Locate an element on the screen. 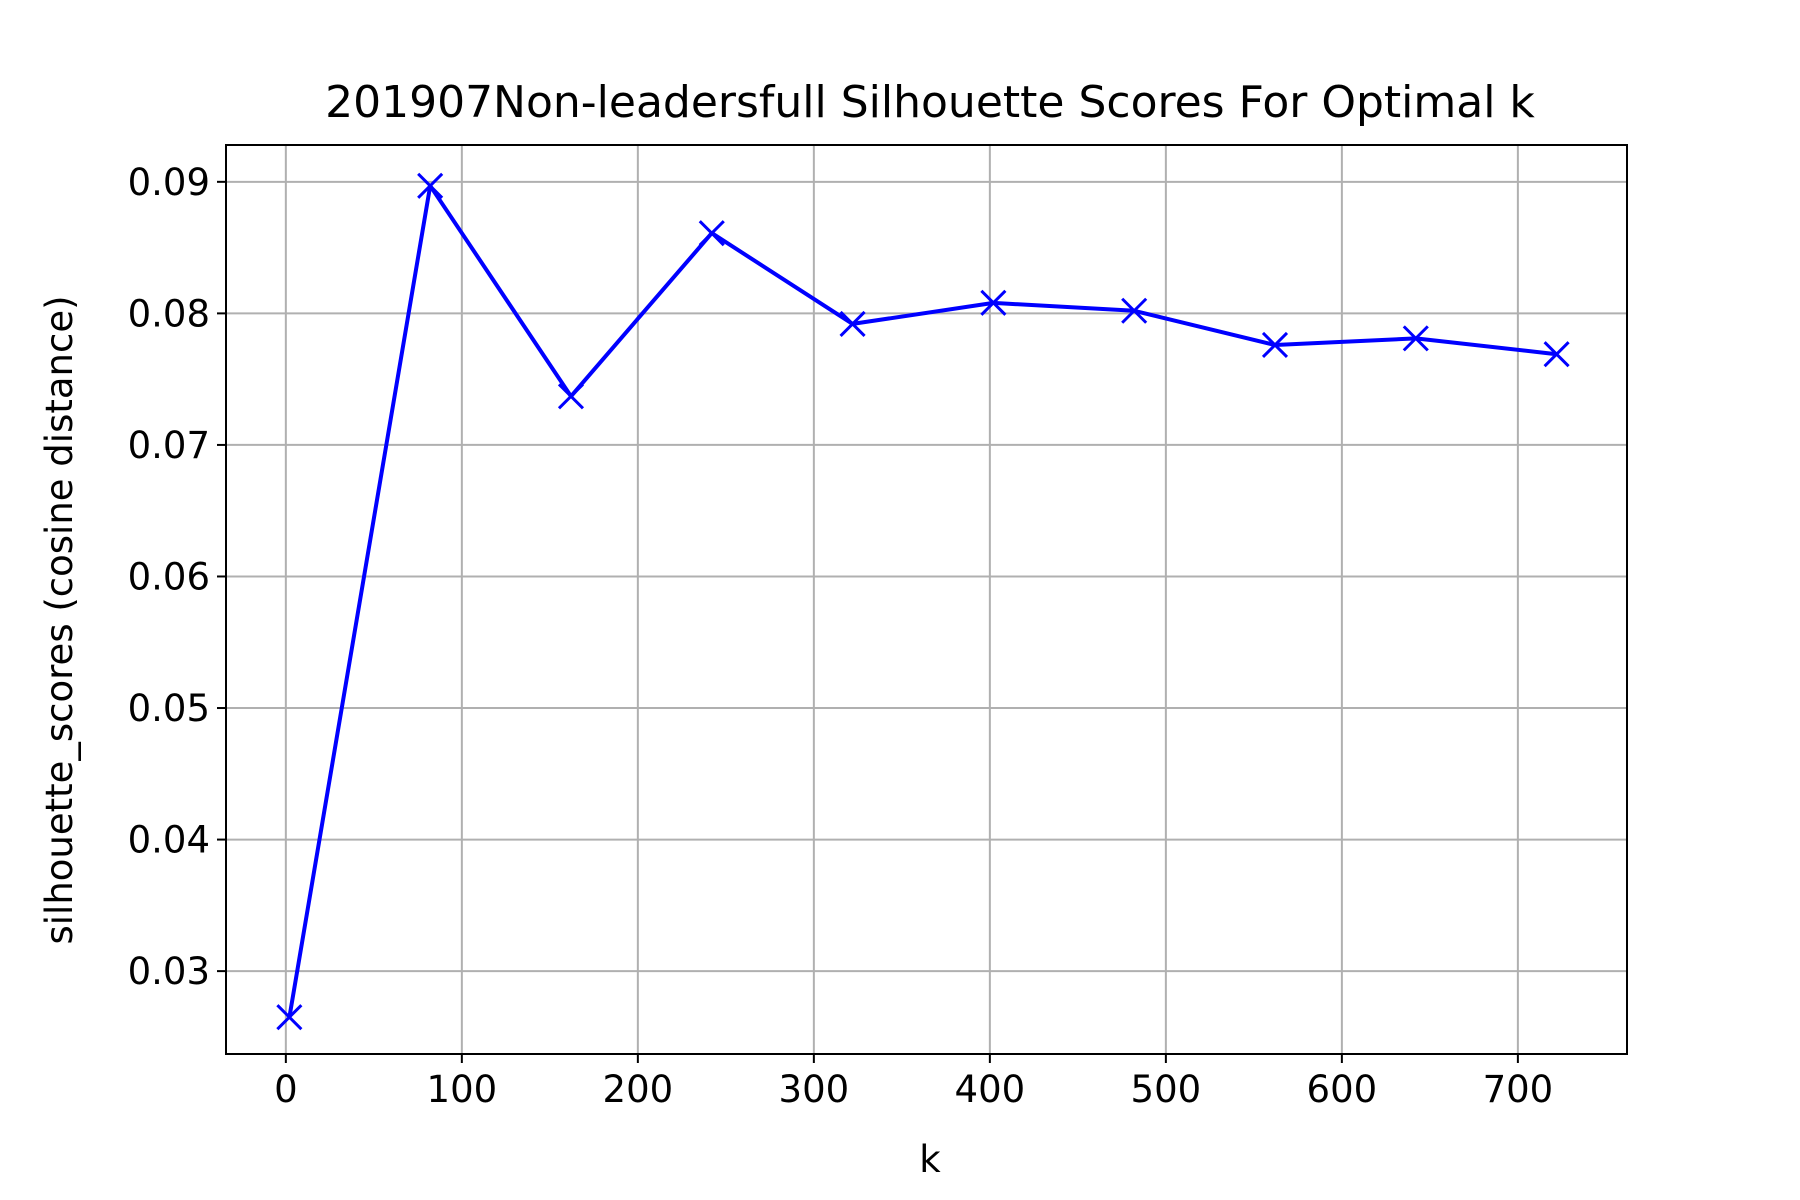 Image resolution: width=1800 pixels, height=1200 pixels. x-axis-label: k is located at coordinates (930, 1159).